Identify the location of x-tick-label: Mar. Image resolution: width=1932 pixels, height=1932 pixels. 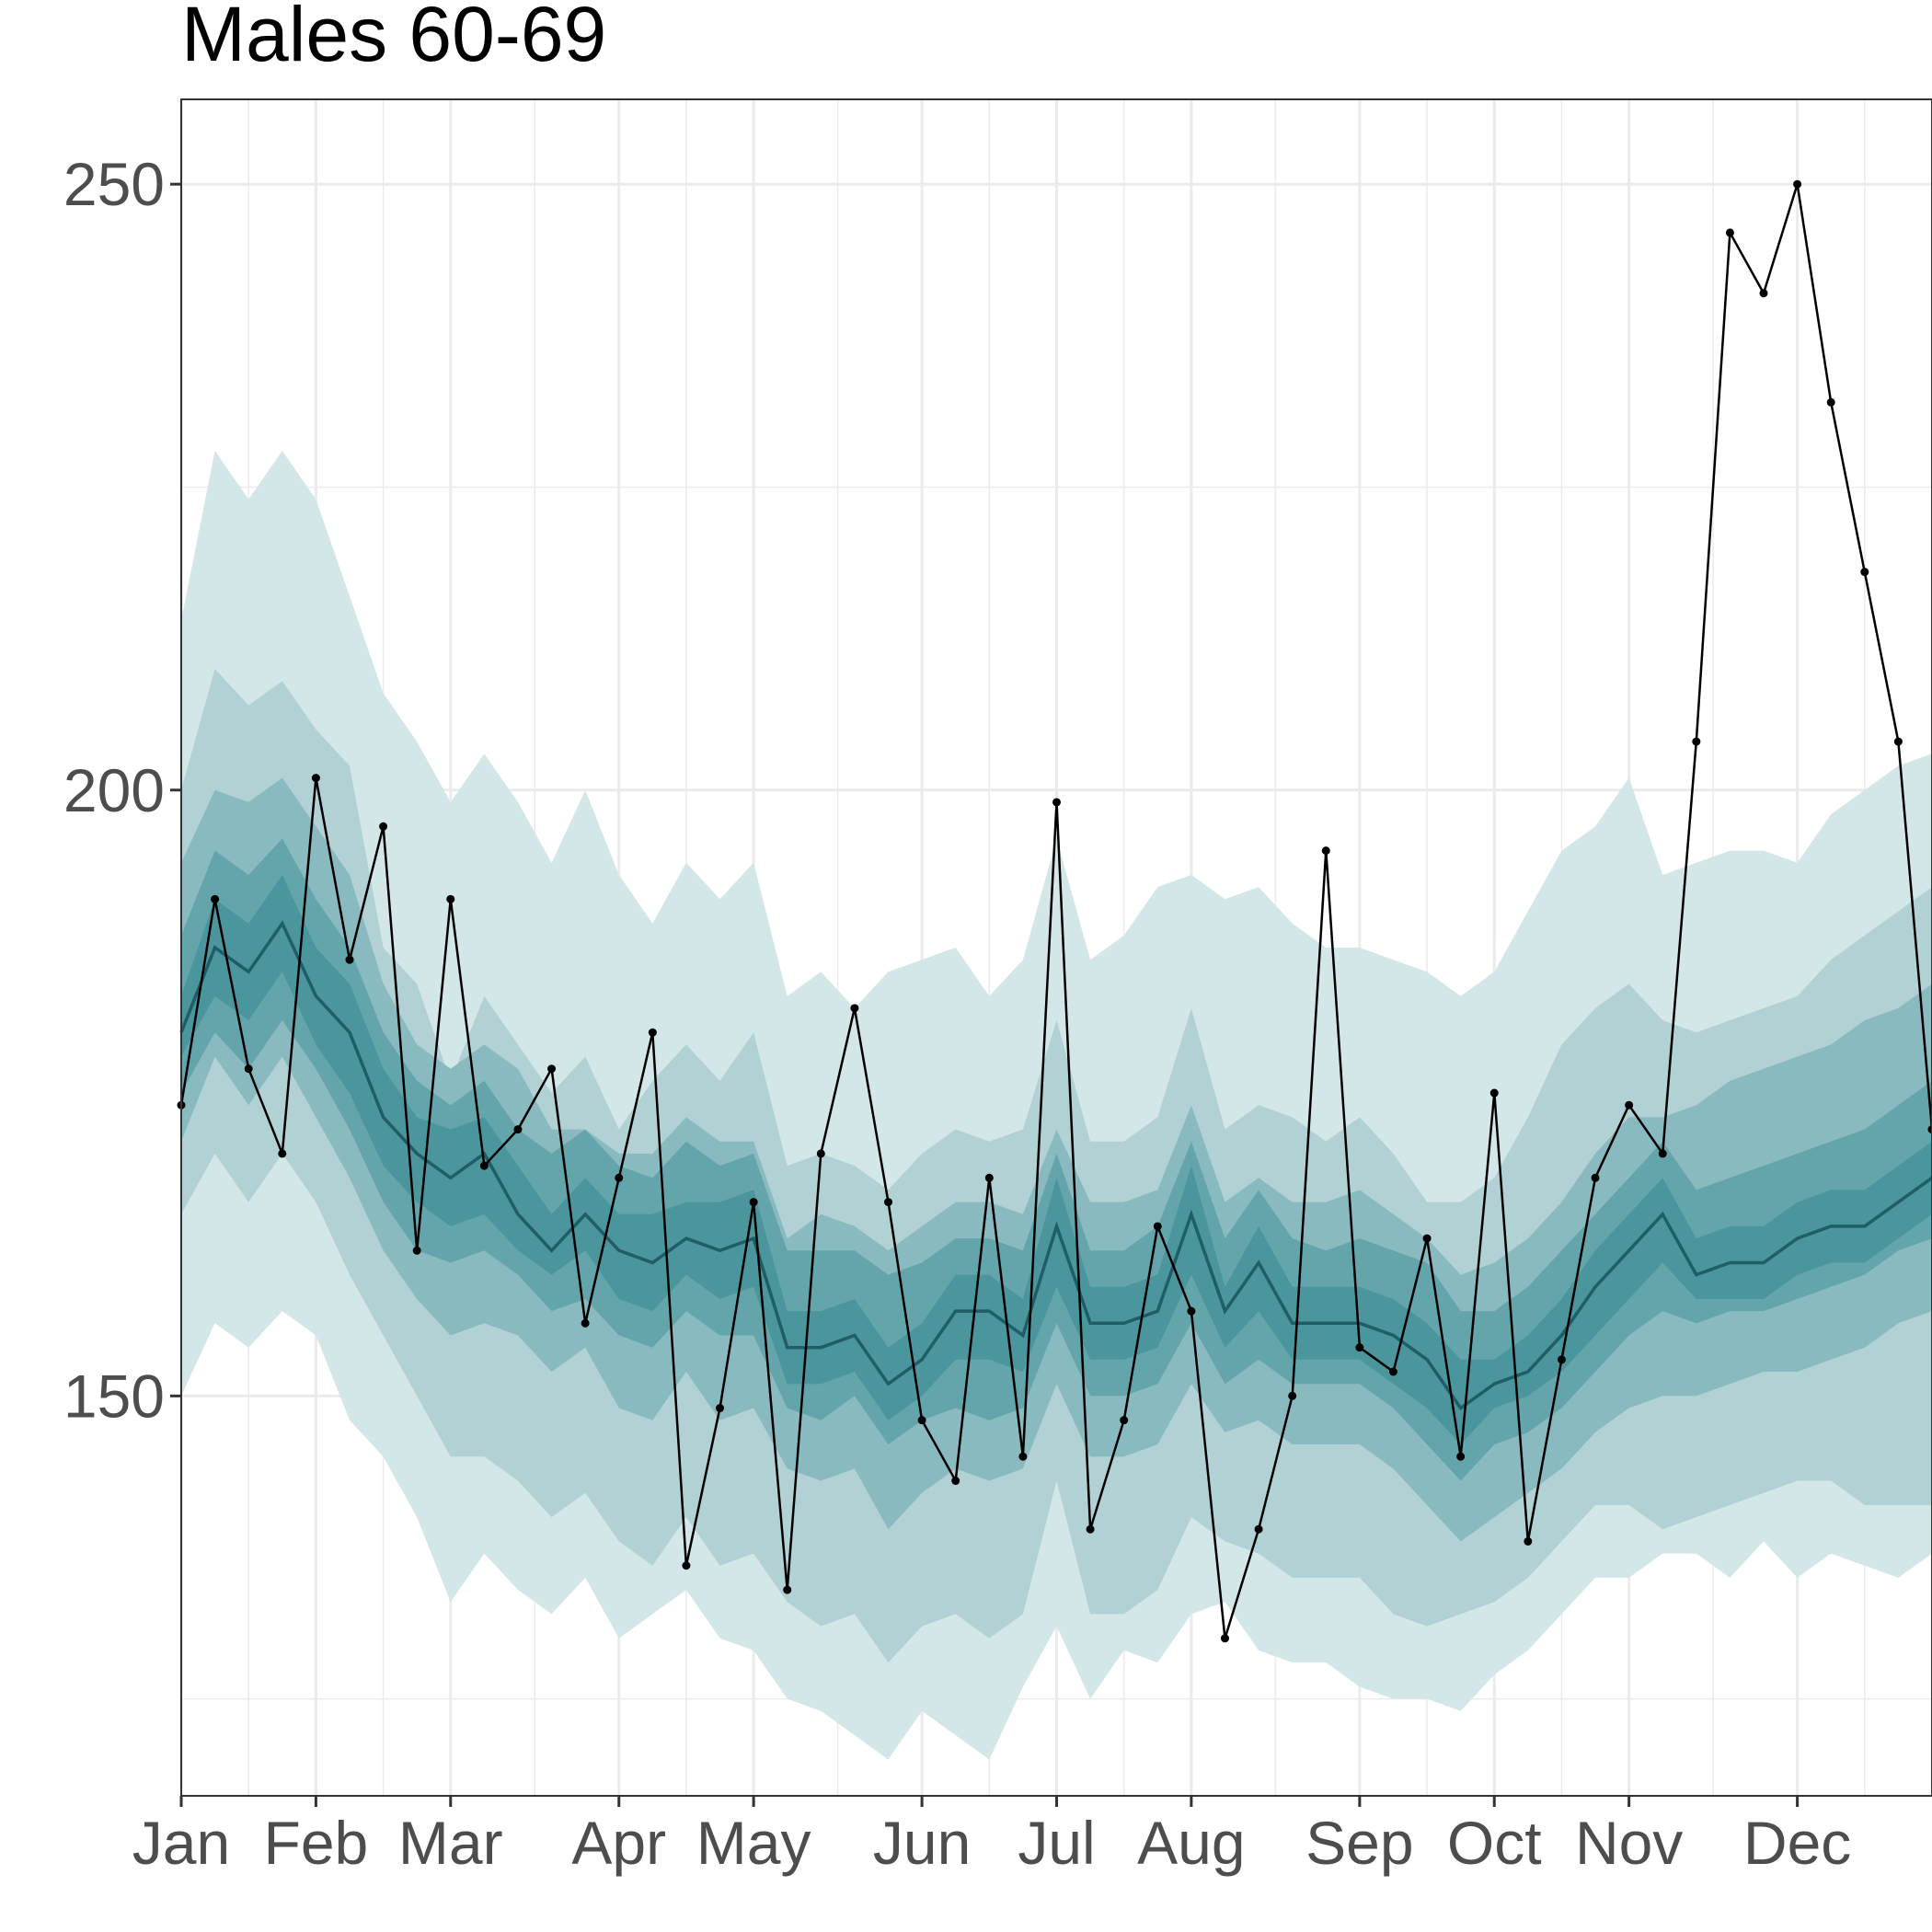
(450, 1843).